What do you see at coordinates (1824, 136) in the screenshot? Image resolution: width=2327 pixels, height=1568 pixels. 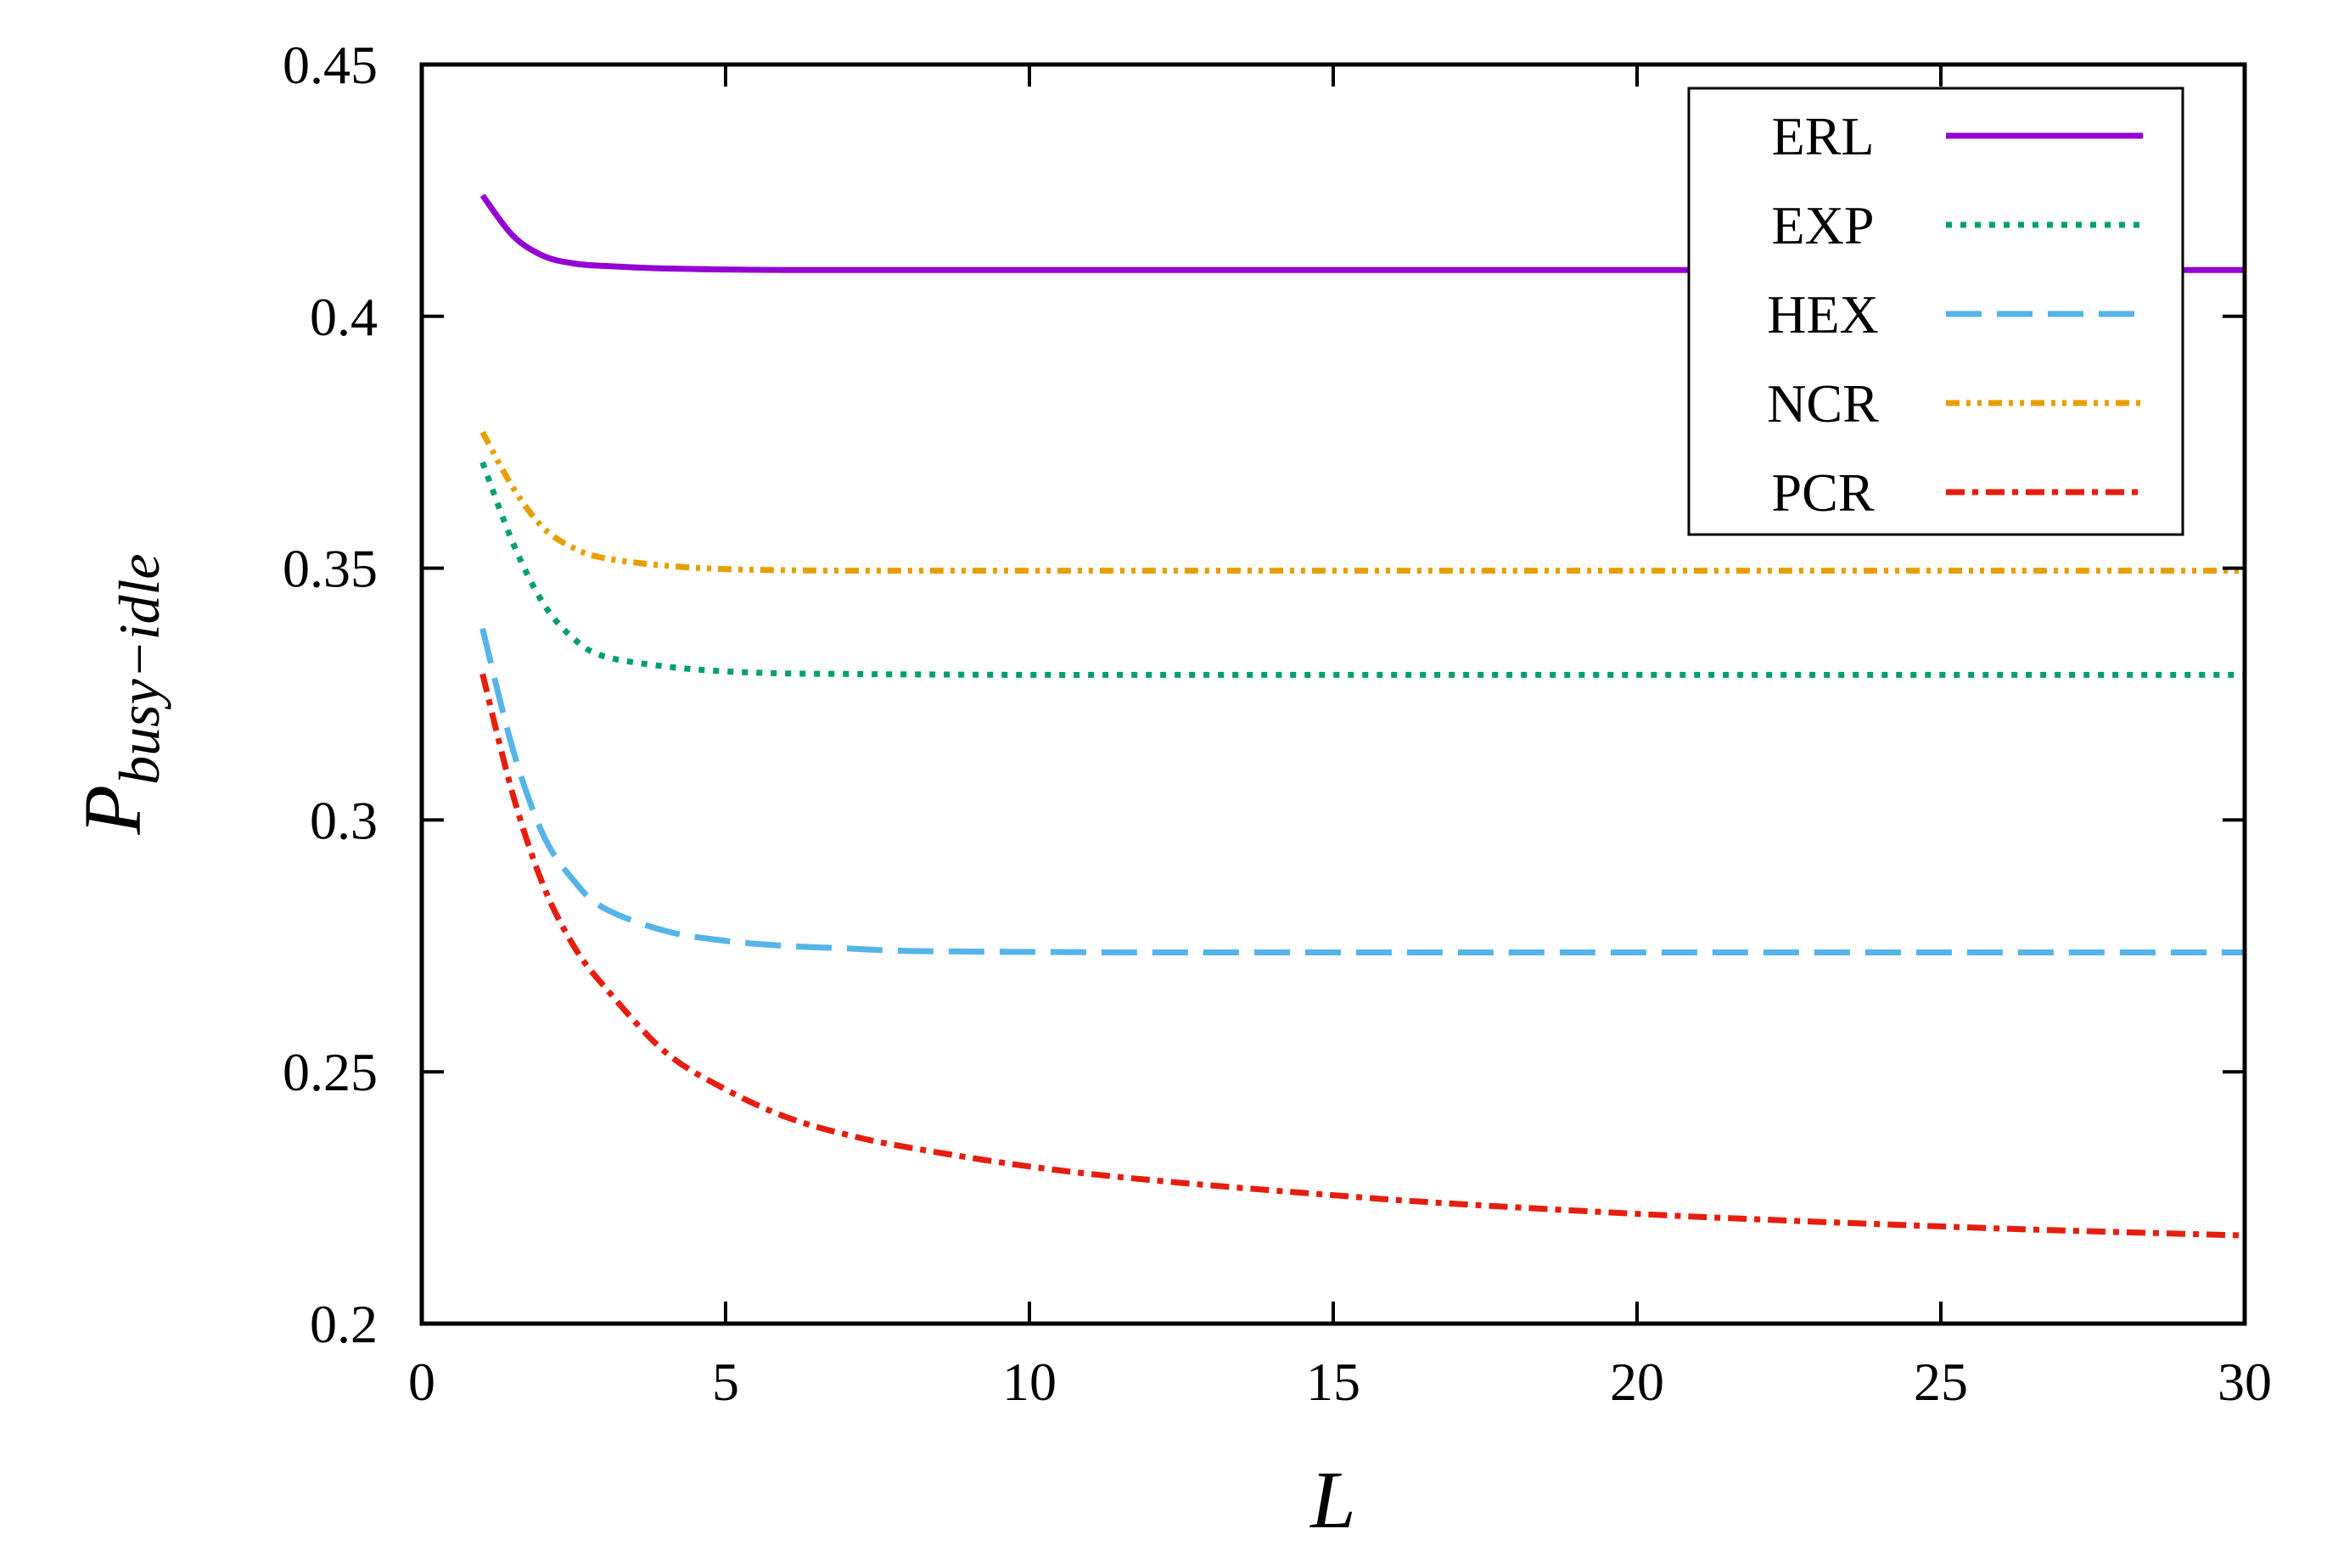 I see `legend-label-erl: ERL` at bounding box center [1824, 136].